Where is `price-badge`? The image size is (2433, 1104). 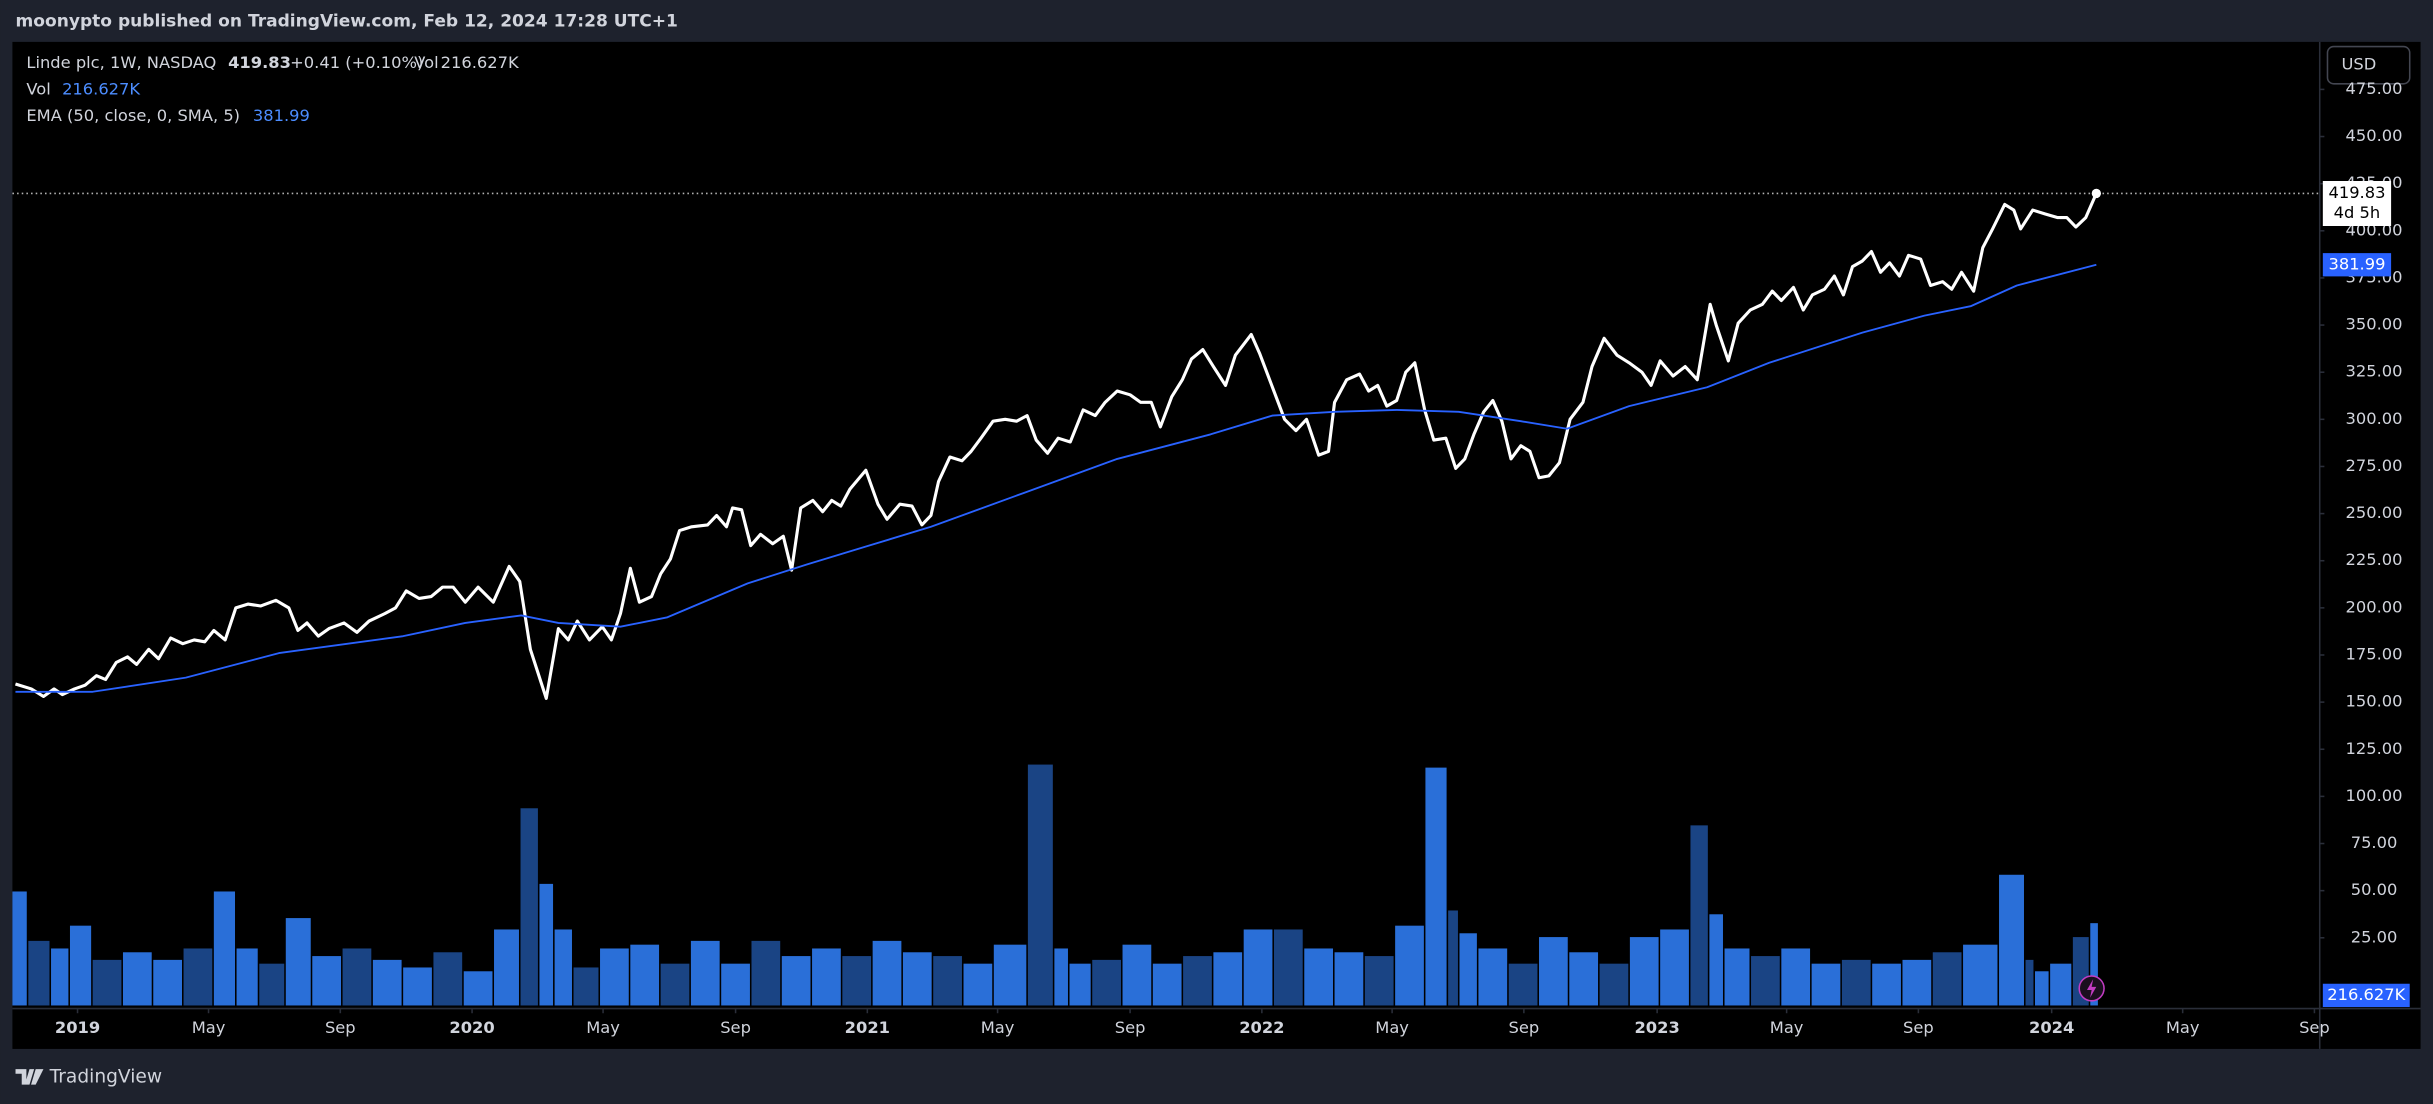
price-badge is located at coordinates (2357, 204).